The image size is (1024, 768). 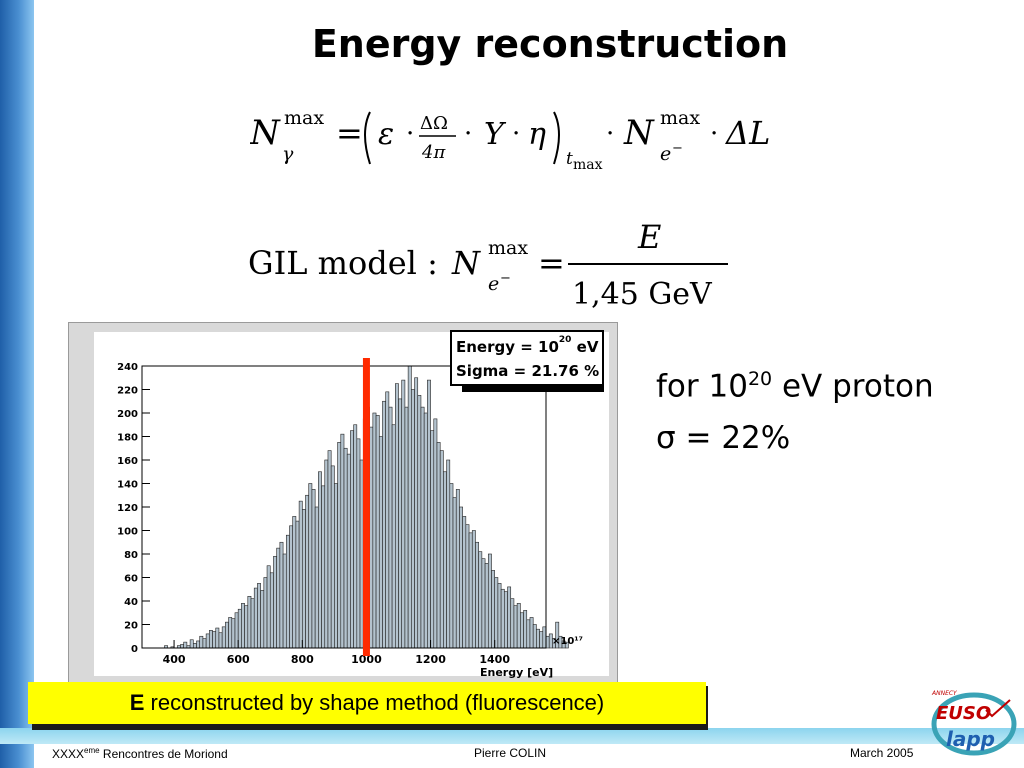 What do you see at coordinates (747, 133) in the screenshot?
I see `formula1-delta-L: ΔL` at bounding box center [747, 133].